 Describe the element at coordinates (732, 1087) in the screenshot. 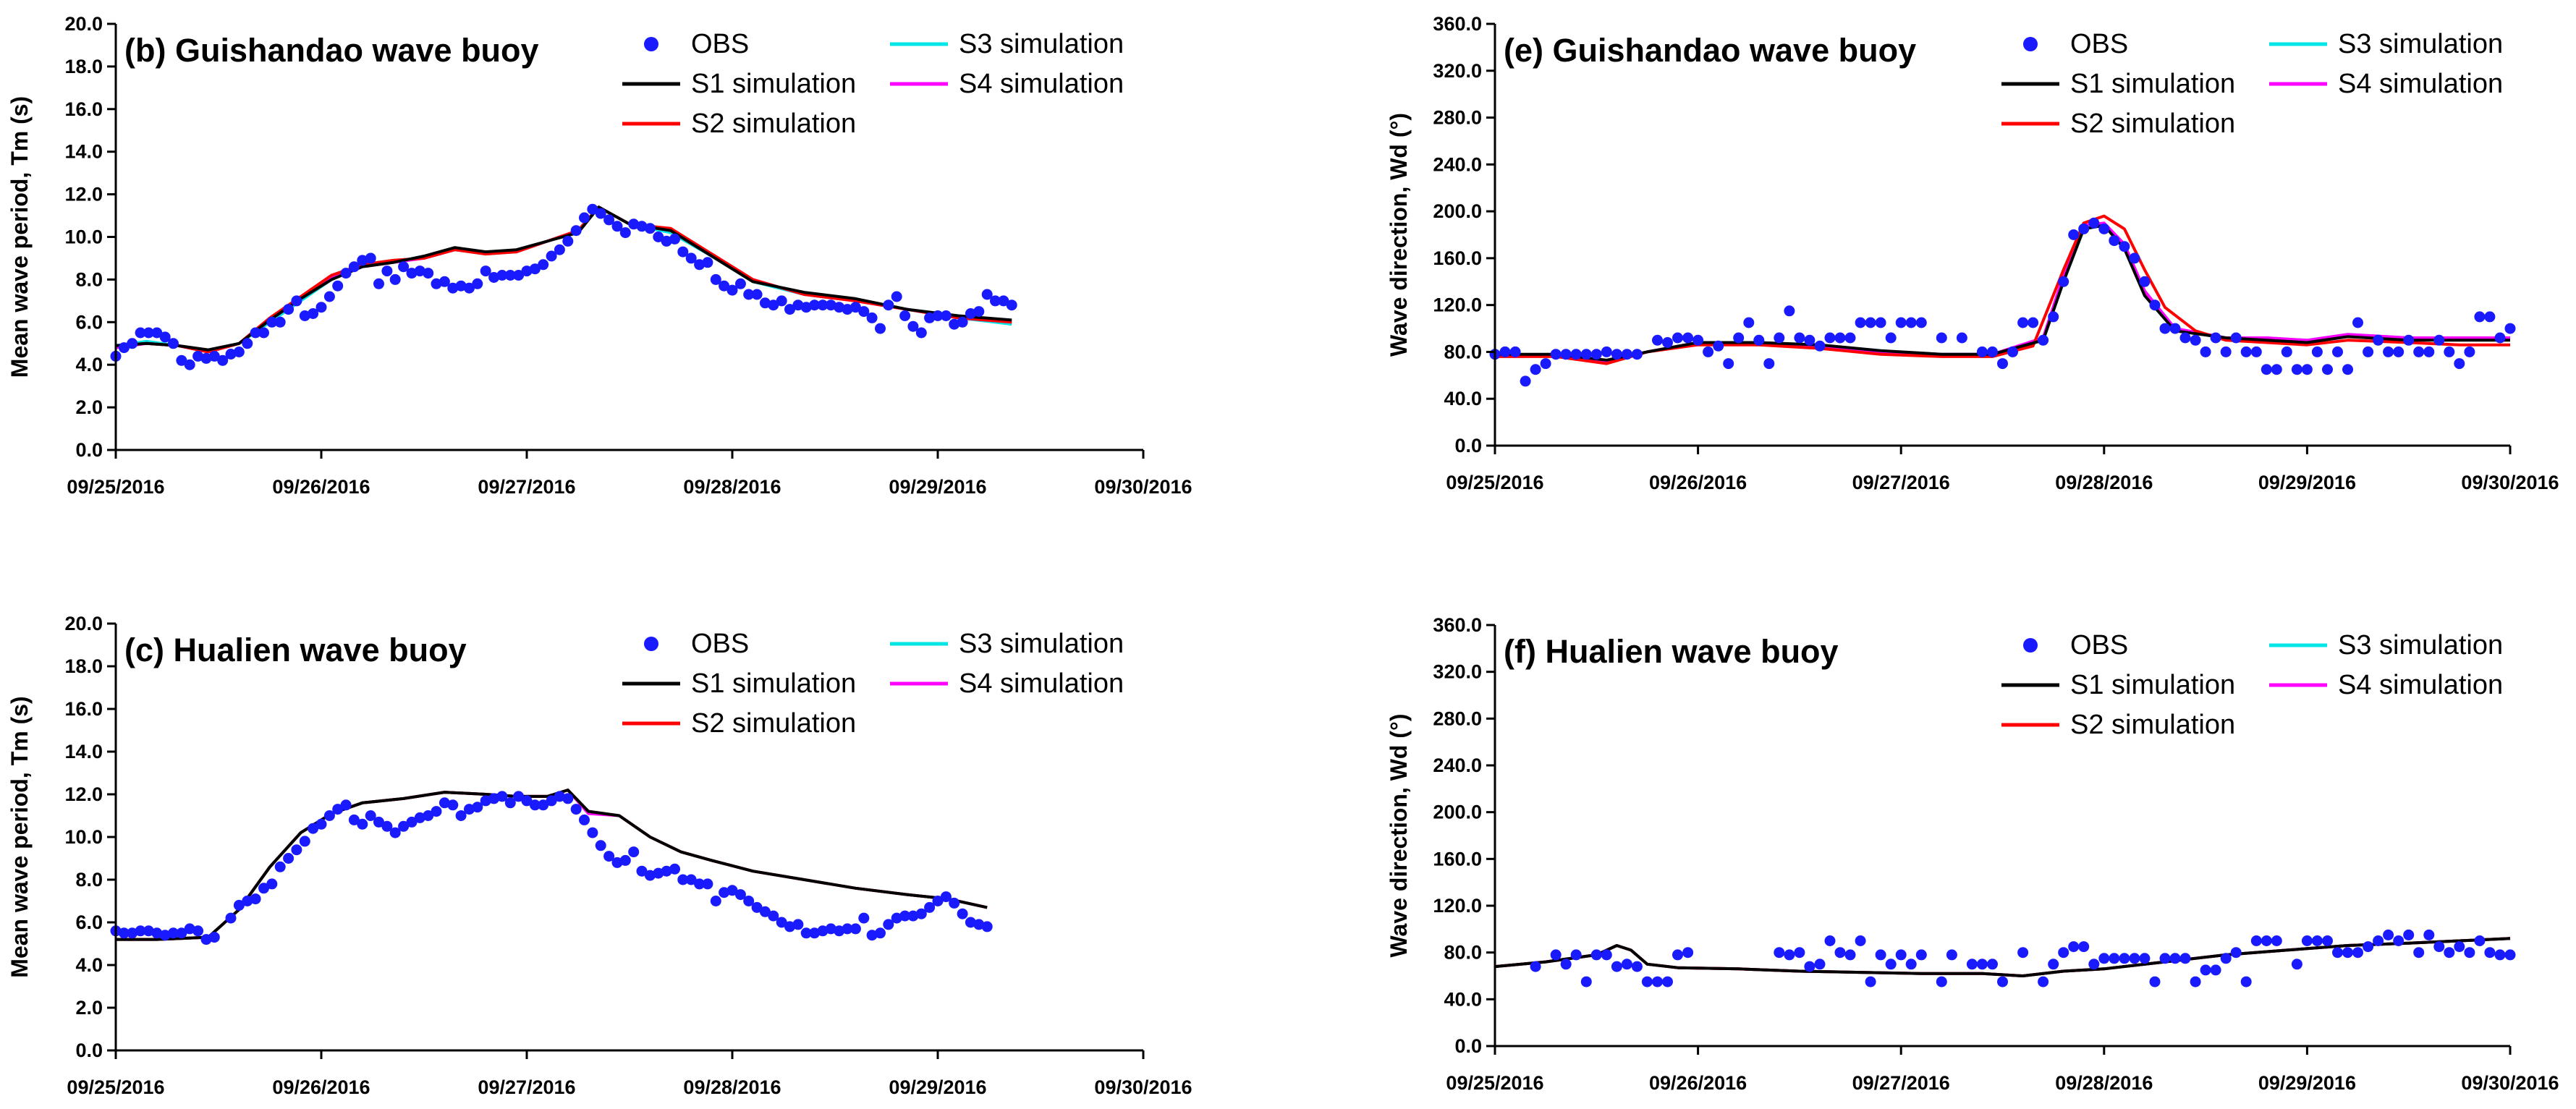

I see `x-tick-label: 09/28/2016` at that location.